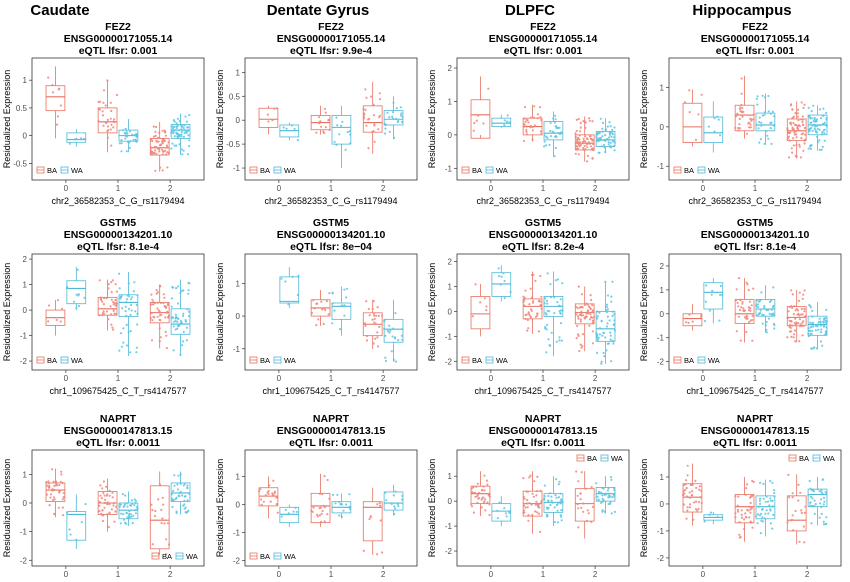 This screenshot has width=850, height=582. What do you see at coordinates (599, 458) in the screenshot?
I see `legend: BA WA` at bounding box center [599, 458].